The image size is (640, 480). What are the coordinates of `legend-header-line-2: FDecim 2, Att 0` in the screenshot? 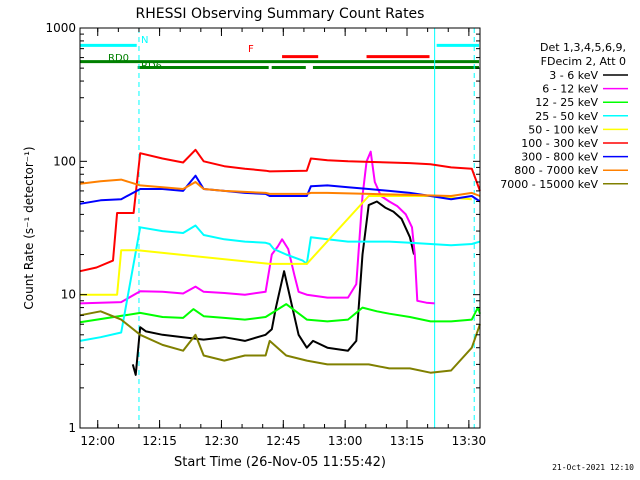 It's located at (583, 61).